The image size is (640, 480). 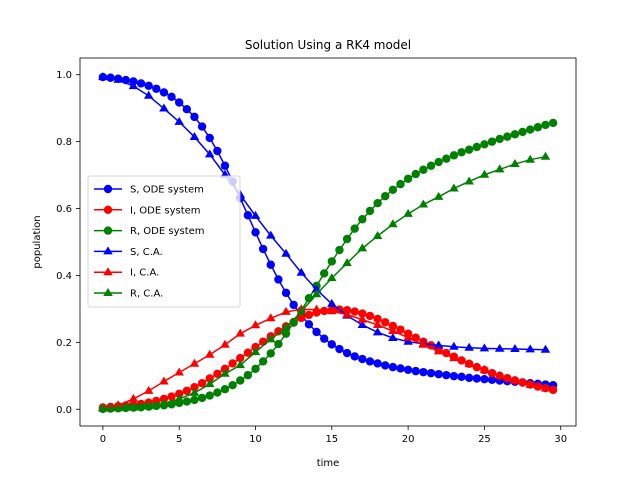 I want to click on y-tick-label: 1.0, so click(x=64, y=75).